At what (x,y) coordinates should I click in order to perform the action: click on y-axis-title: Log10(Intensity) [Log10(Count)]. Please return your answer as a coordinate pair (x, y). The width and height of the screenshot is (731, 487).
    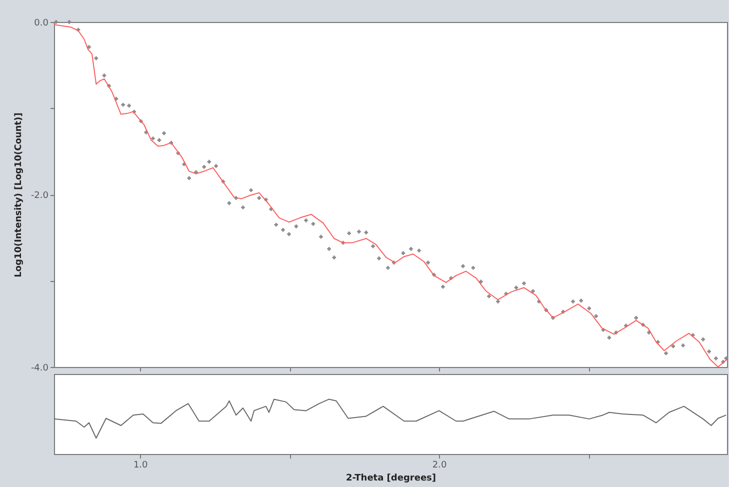
    Looking at the image, I should click on (19, 195).